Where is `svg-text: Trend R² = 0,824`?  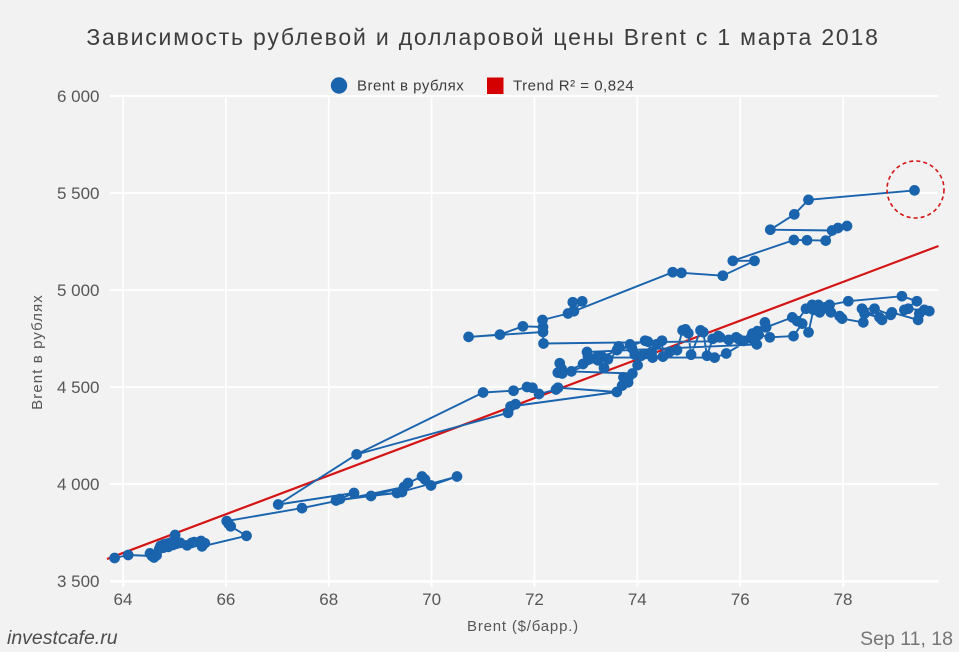
svg-text: Trend R² = 0,824 is located at coordinates (573, 86).